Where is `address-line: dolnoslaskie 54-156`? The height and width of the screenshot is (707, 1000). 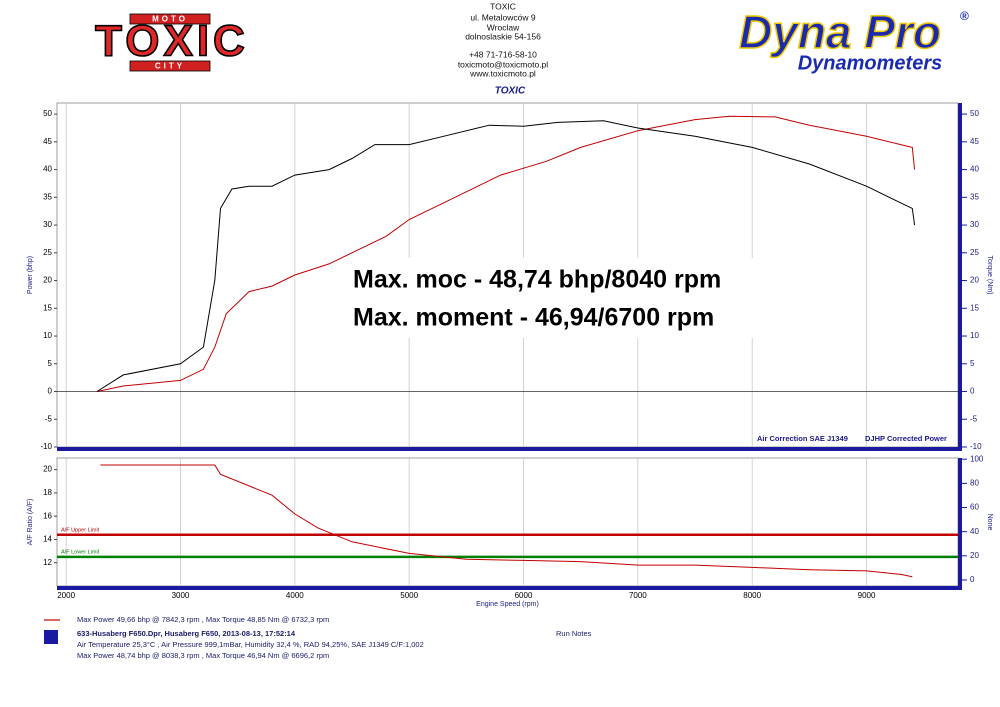 address-line: dolnoslaskie 54-156 is located at coordinates (503, 36).